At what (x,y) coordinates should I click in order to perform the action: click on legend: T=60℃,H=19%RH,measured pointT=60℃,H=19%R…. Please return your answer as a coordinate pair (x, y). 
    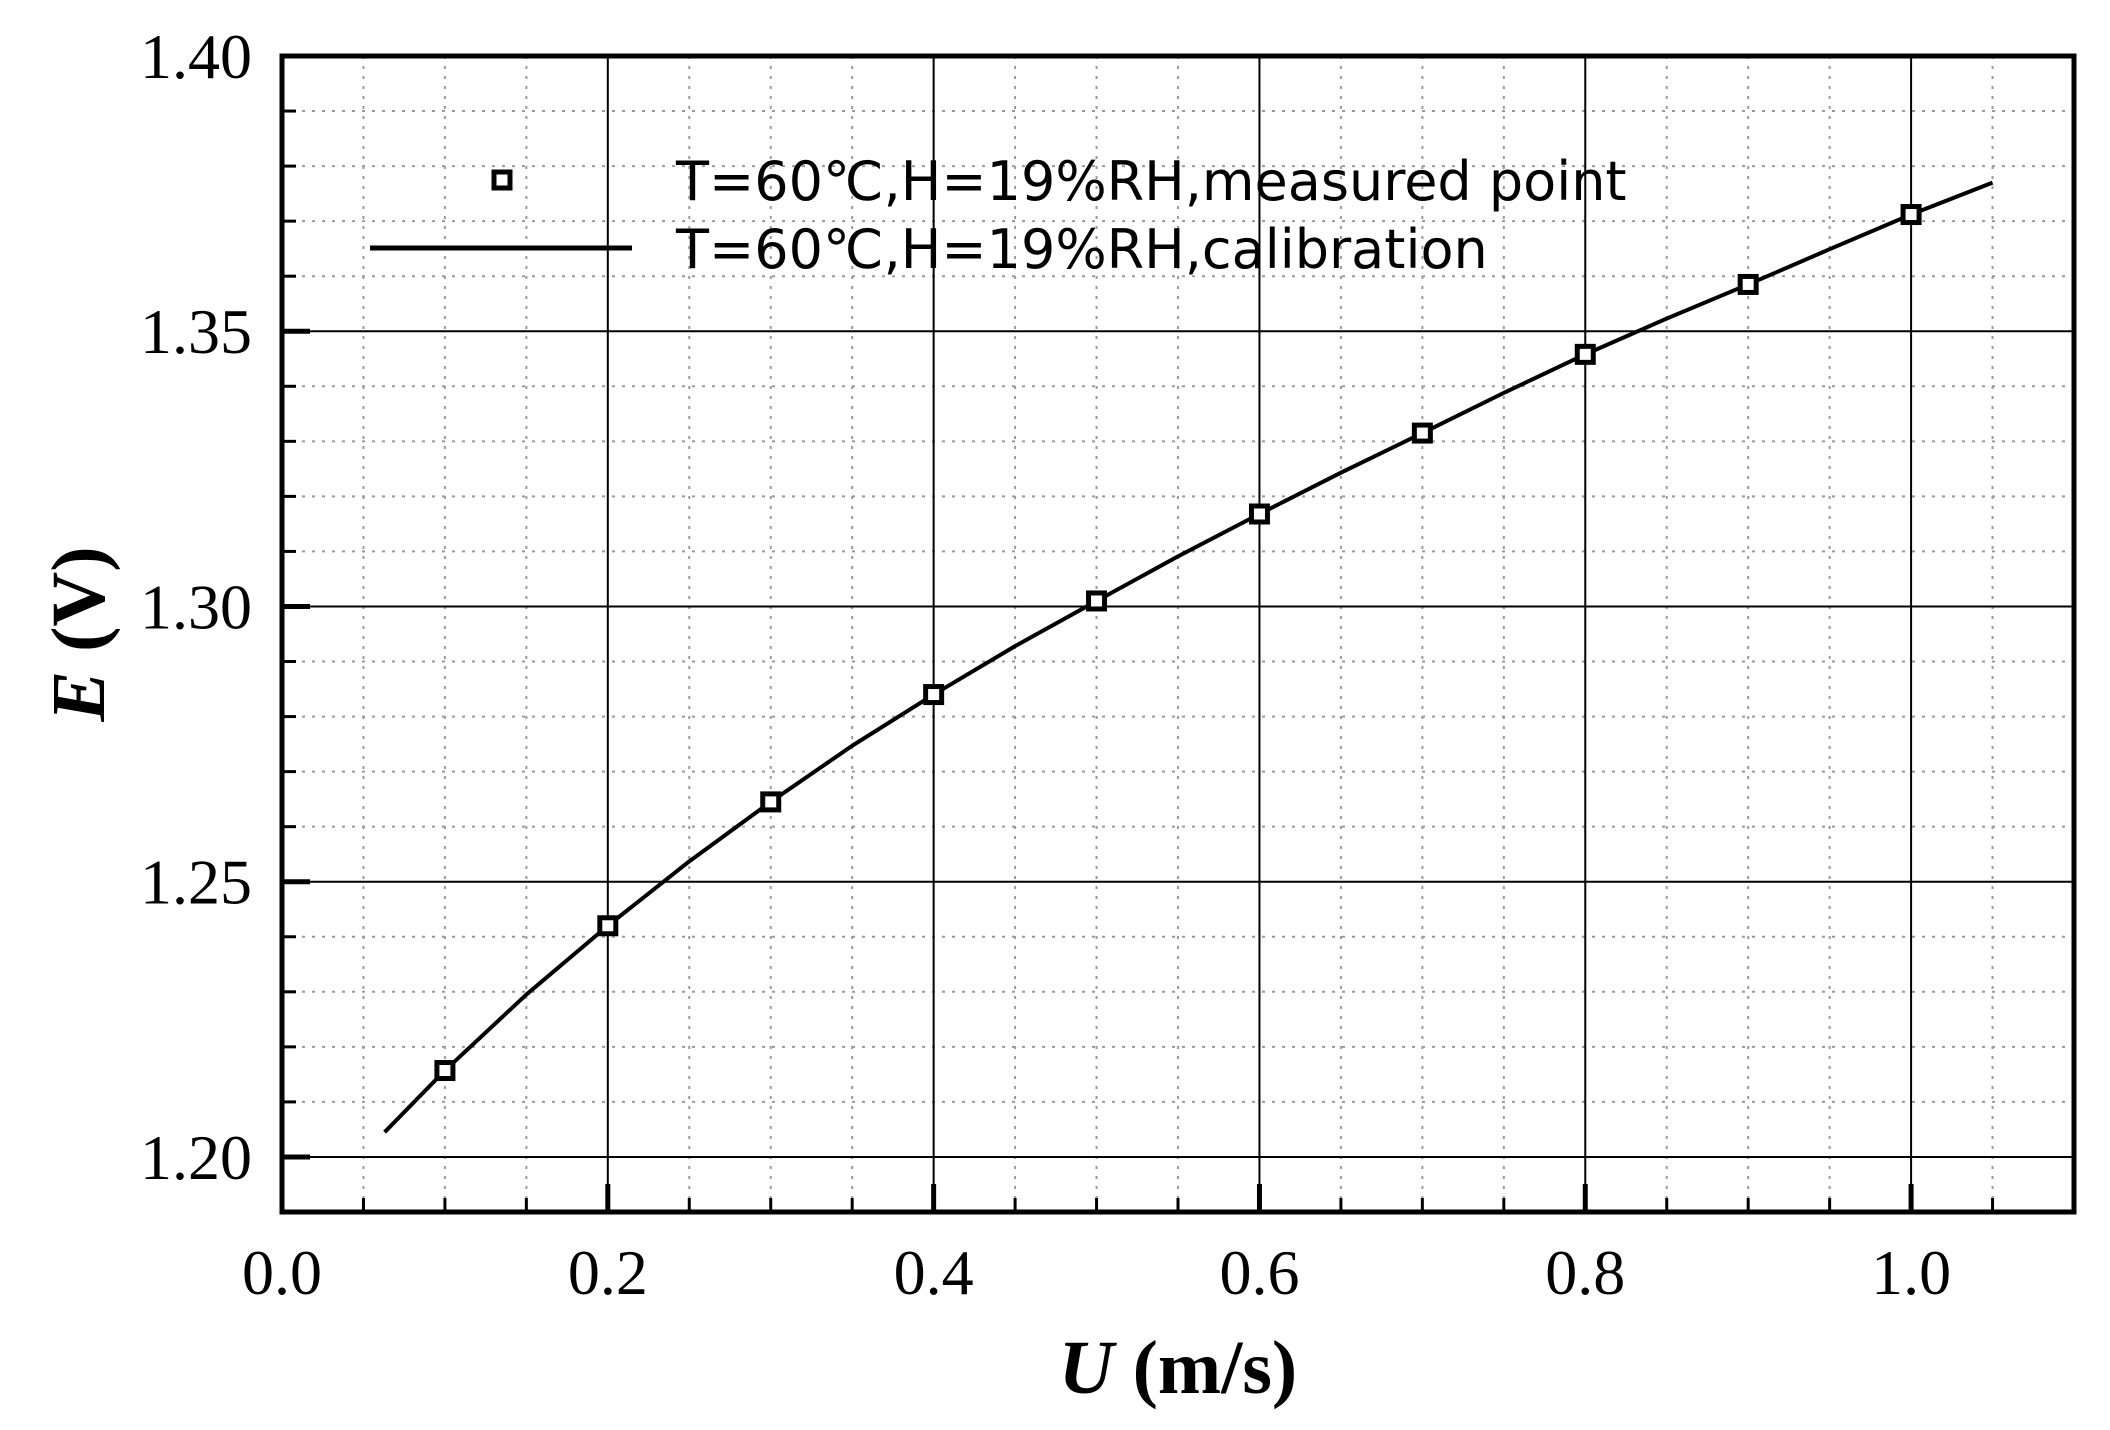
    Looking at the image, I should click on (998, 215).